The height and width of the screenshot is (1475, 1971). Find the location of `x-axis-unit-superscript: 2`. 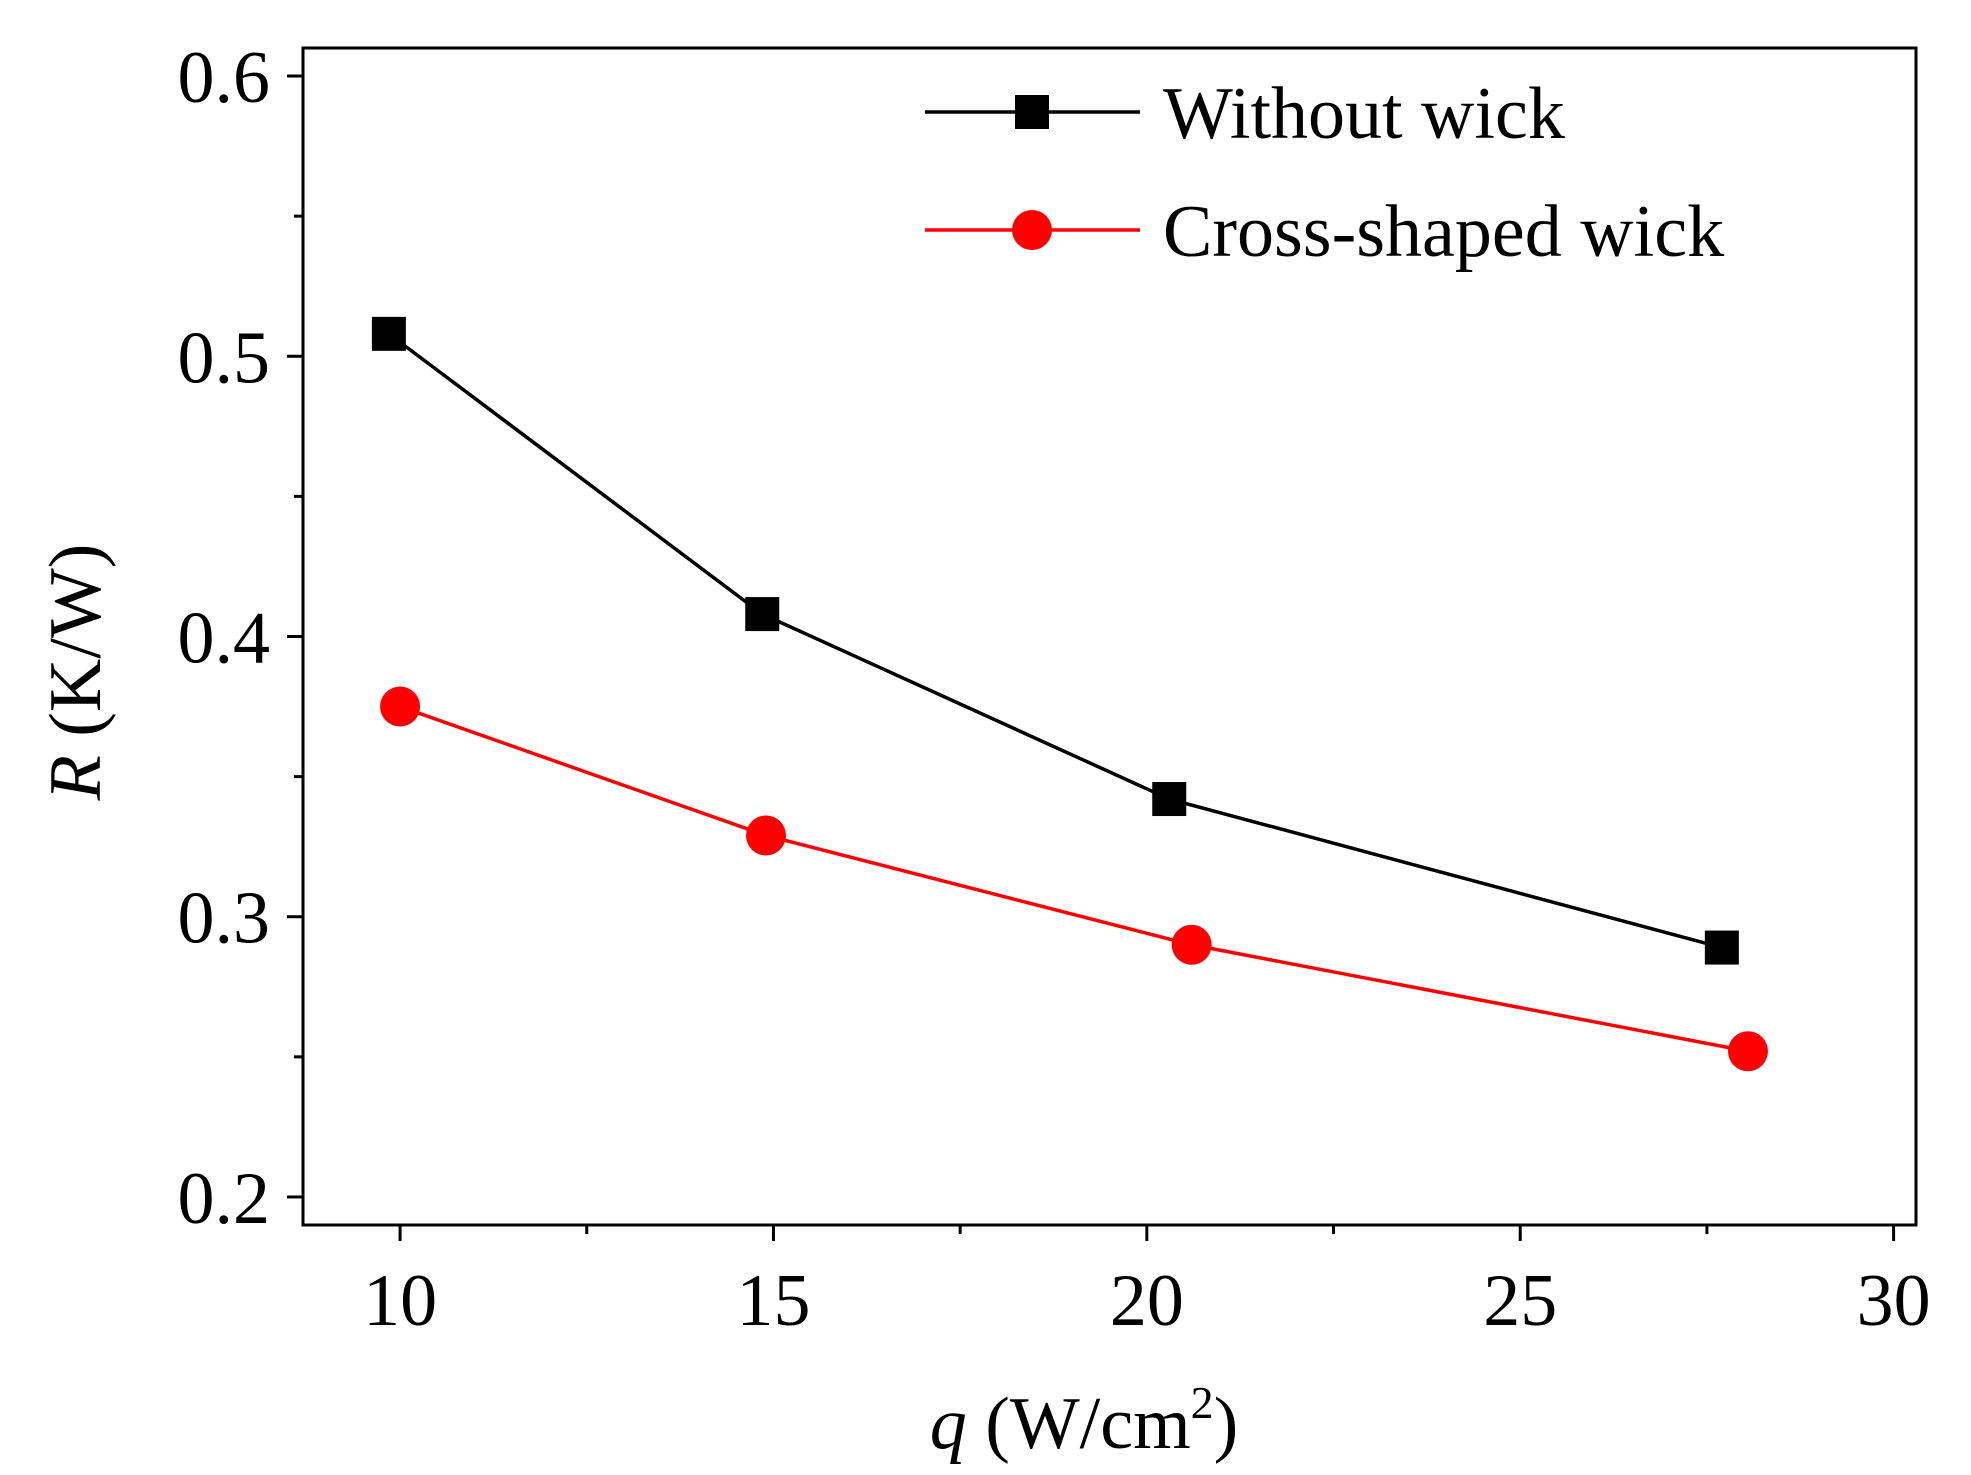

x-axis-unit-superscript: 2 is located at coordinates (1202, 1402).